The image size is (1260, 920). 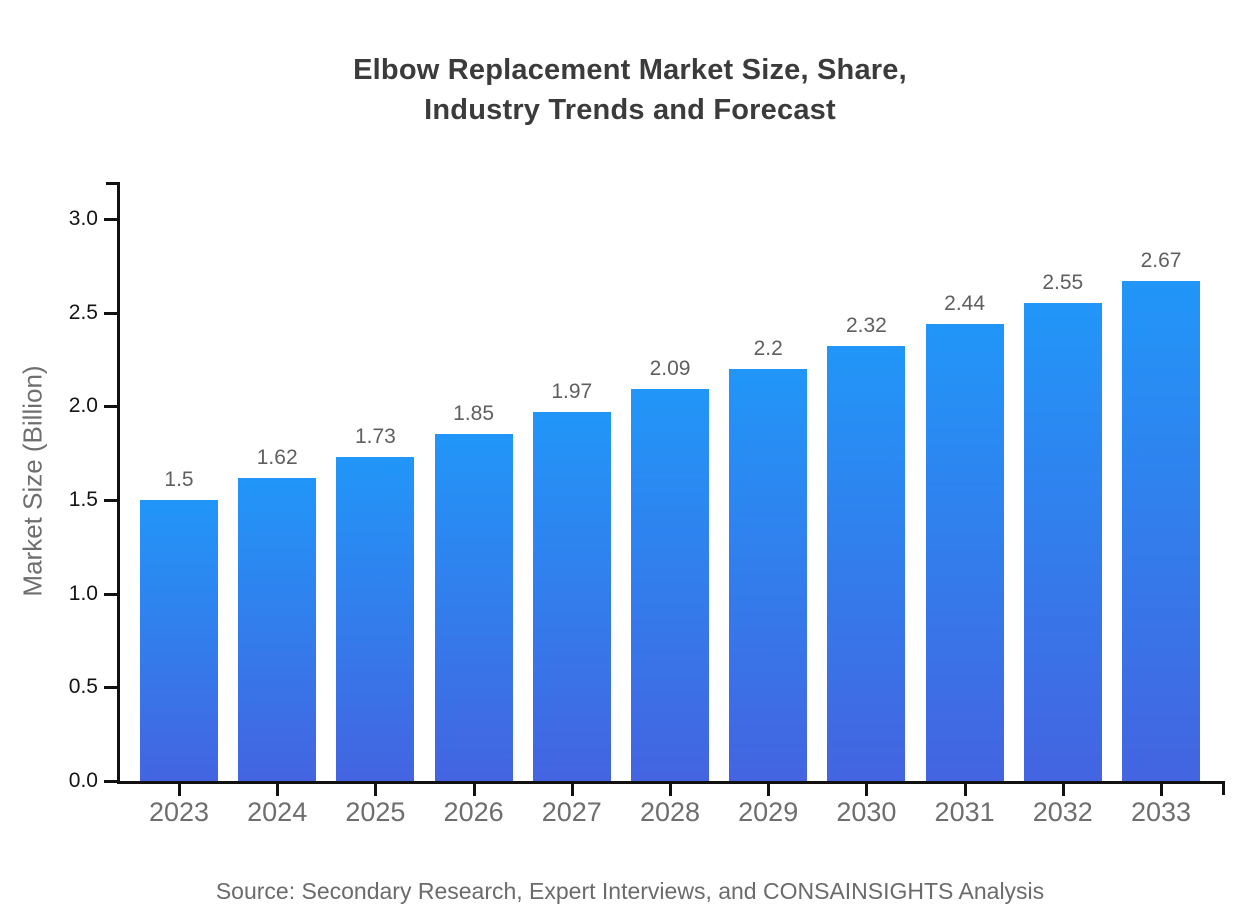 What do you see at coordinates (278, 790) in the screenshot?
I see `x-tick-2024` at bounding box center [278, 790].